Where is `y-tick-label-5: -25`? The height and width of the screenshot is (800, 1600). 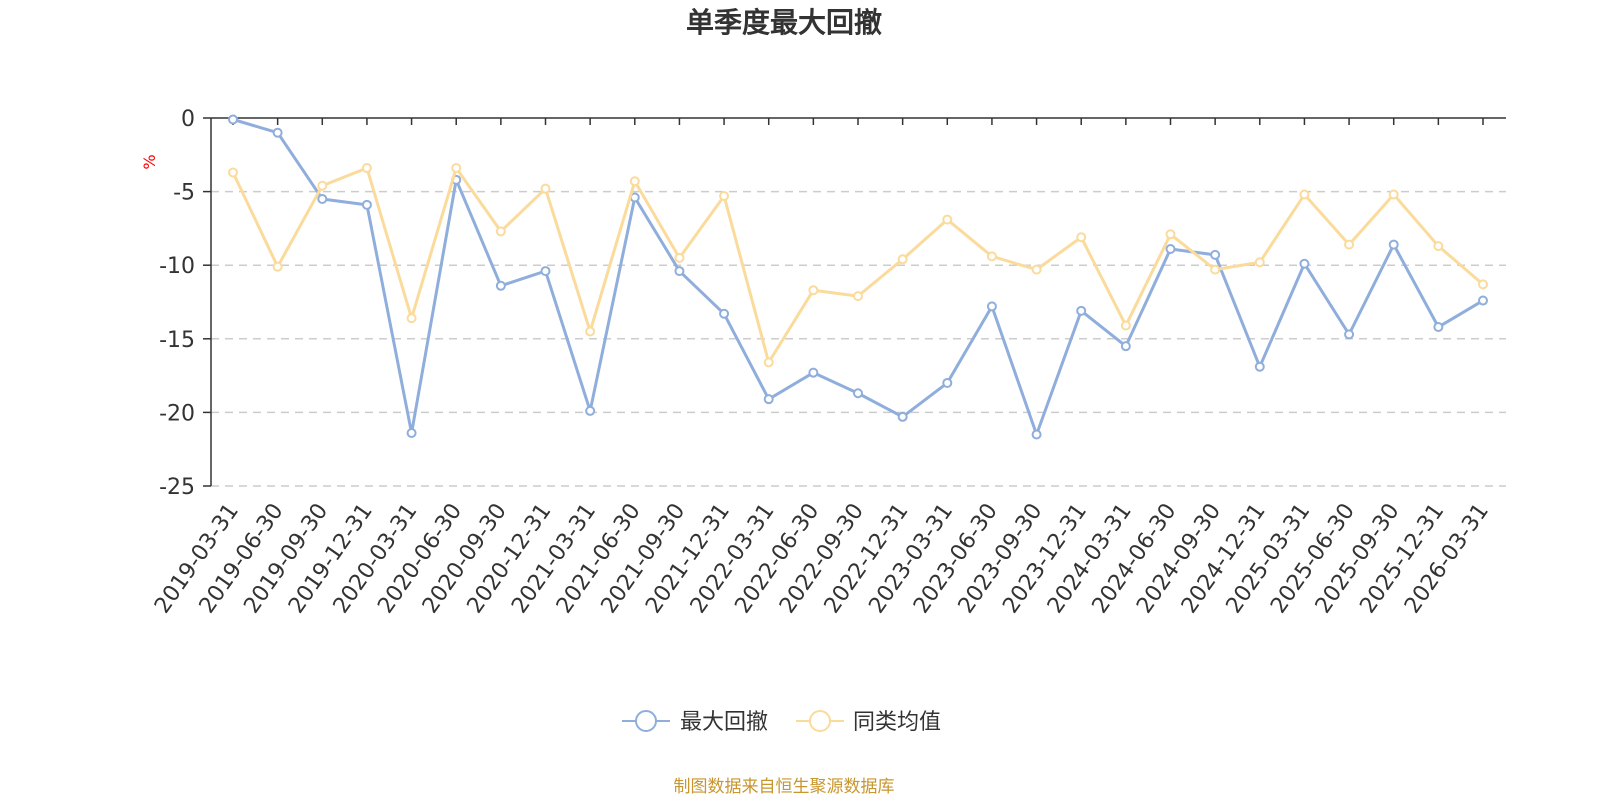
y-tick-label-5: -25 is located at coordinates (177, 487).